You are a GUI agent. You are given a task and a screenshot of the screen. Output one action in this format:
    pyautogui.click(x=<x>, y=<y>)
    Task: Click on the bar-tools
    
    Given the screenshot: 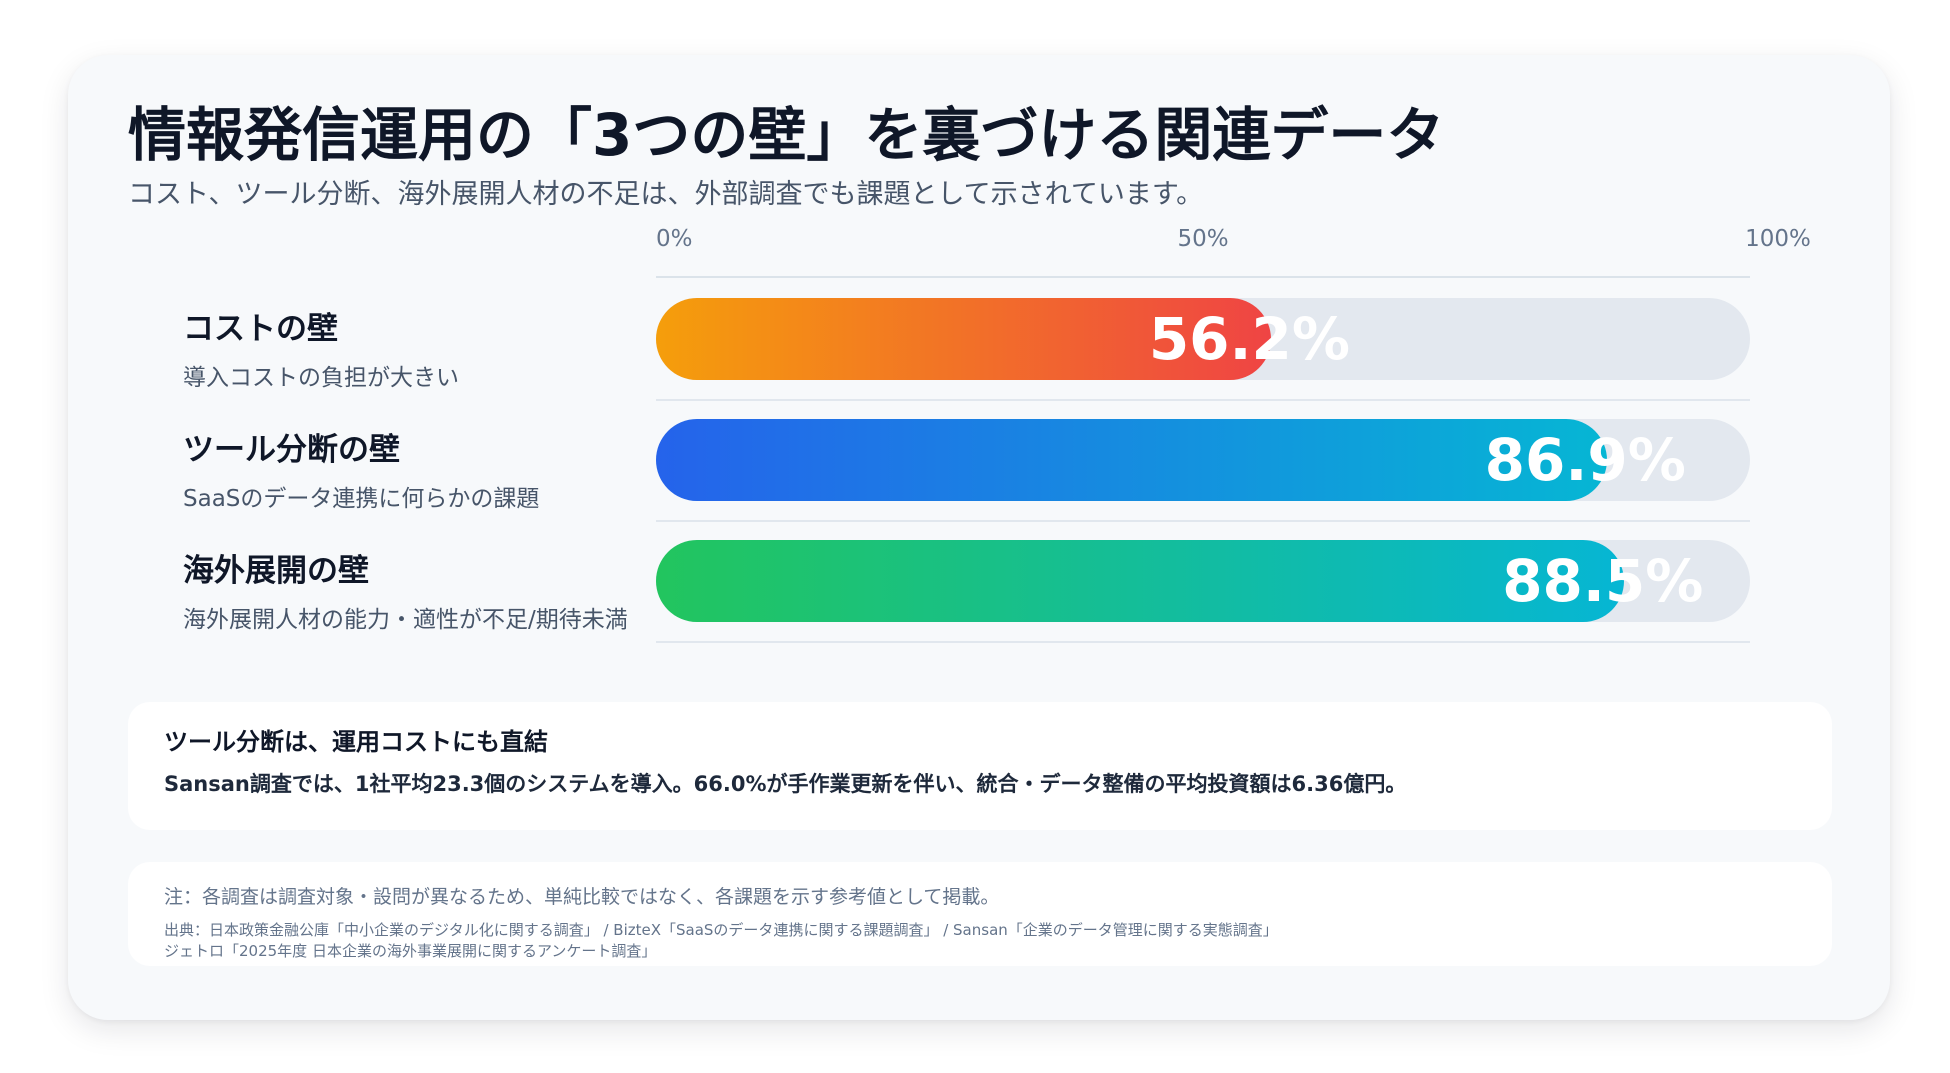 What is the action you would take?
    pyautogui.click(x=1131, y=460)
    